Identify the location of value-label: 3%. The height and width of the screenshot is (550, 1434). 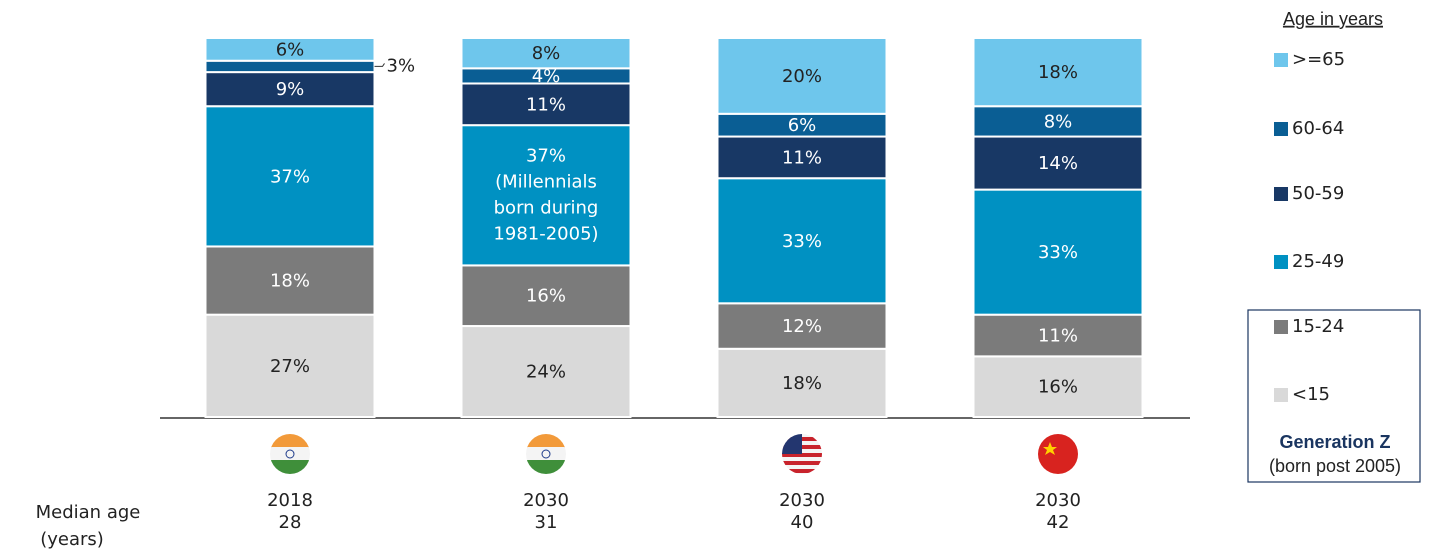
(401, 65).